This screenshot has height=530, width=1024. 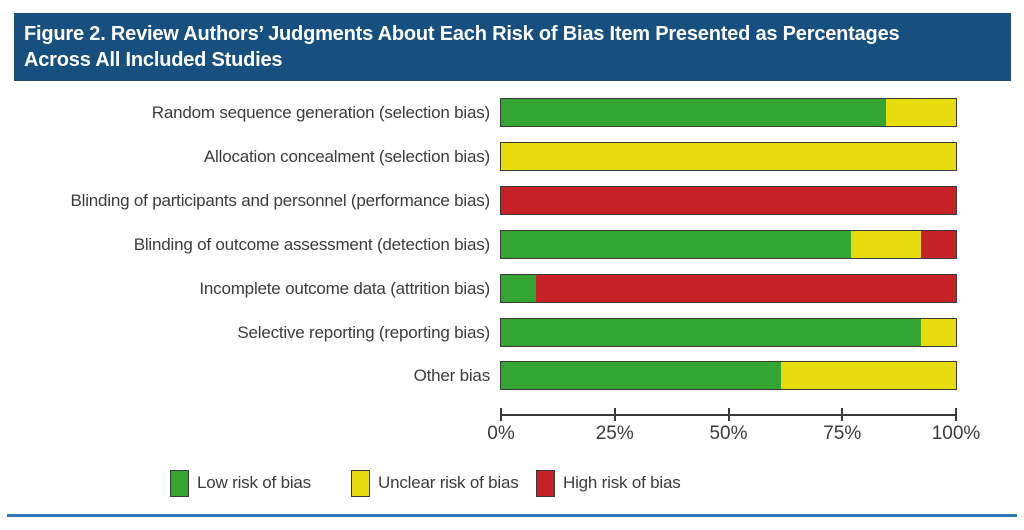 I want to click on legend-item-unclear: Unclear risk of bias, so click(x=435, y=483).